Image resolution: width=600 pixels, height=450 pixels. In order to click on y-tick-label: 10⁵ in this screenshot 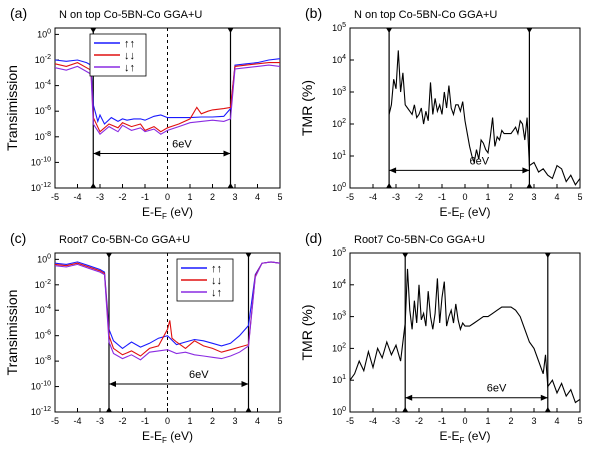, I will do `click(339, 252)`.